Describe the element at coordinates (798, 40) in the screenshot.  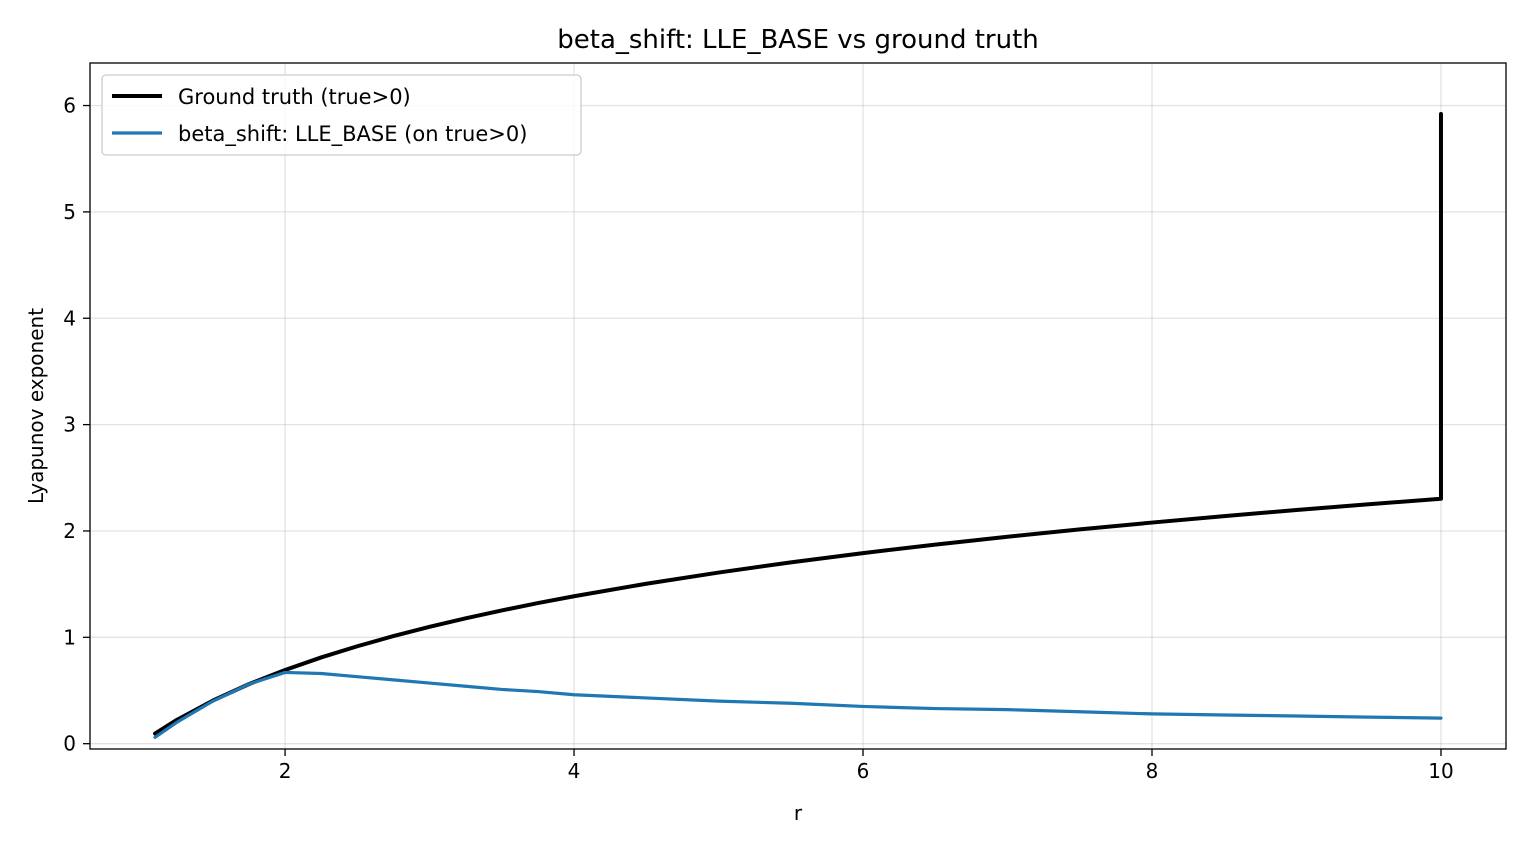
I see `chart-title: beta_shift: LLE_BASE vs ground truth` at that location.